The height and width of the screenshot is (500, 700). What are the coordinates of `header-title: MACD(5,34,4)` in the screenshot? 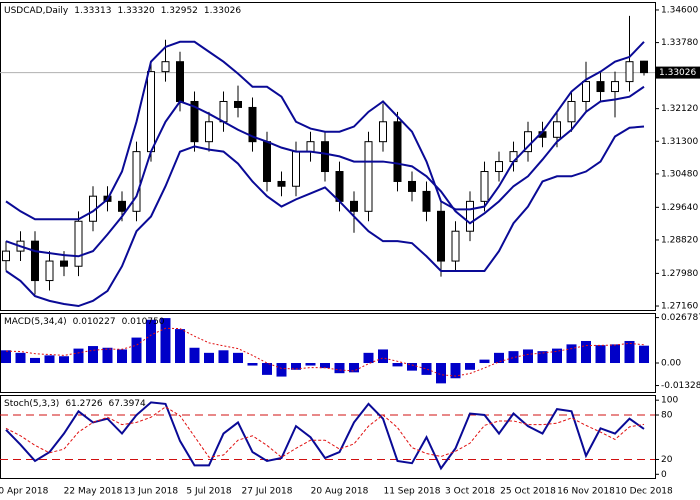 It's located at (35, 322).